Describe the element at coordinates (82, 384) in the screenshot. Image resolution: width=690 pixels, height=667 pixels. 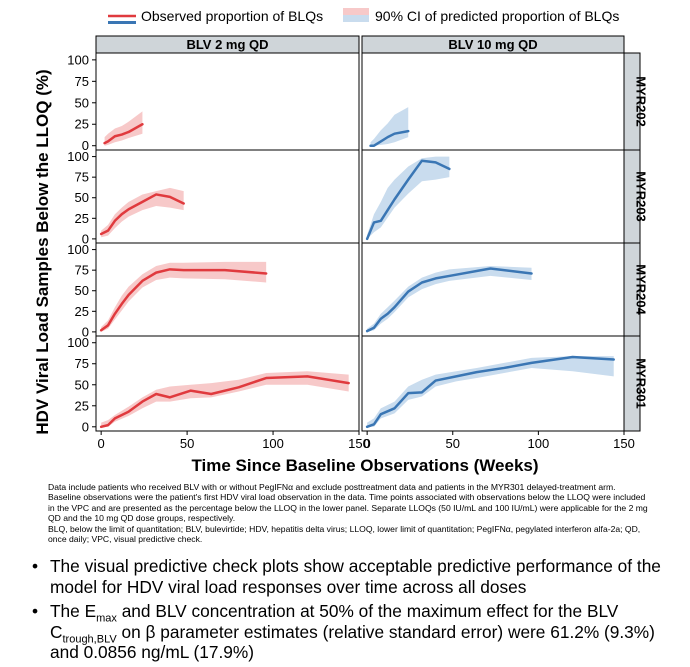
I see `y-tick-label-myr301-50: 50` at that location.